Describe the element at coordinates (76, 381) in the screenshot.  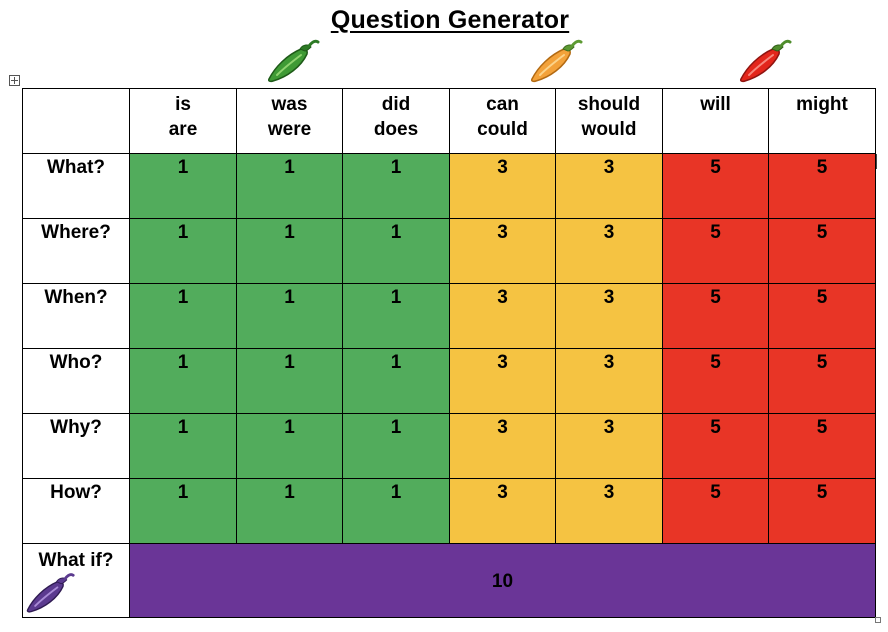
I see `row-label: Who?` at that location.